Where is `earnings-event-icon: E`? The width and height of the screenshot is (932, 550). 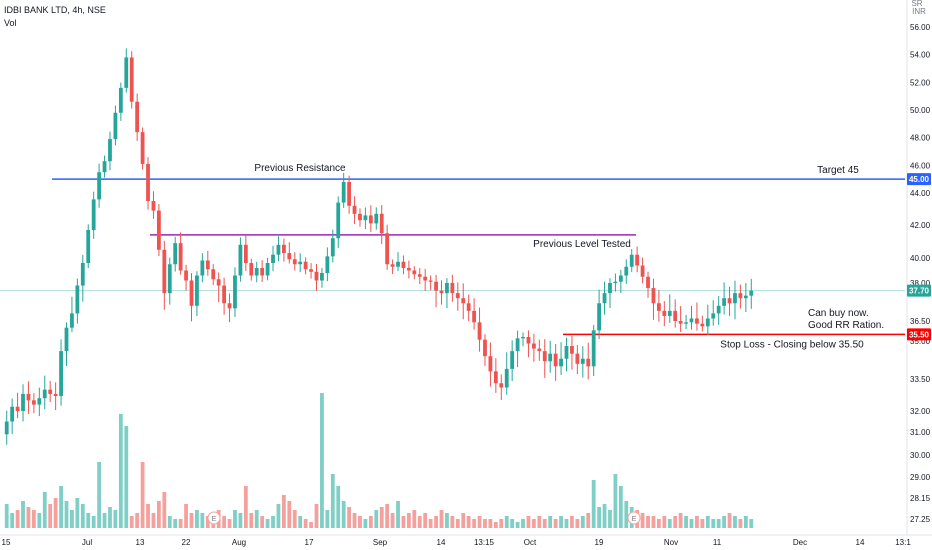
earnings-event-icon: E is located at coordinates (214, 518).